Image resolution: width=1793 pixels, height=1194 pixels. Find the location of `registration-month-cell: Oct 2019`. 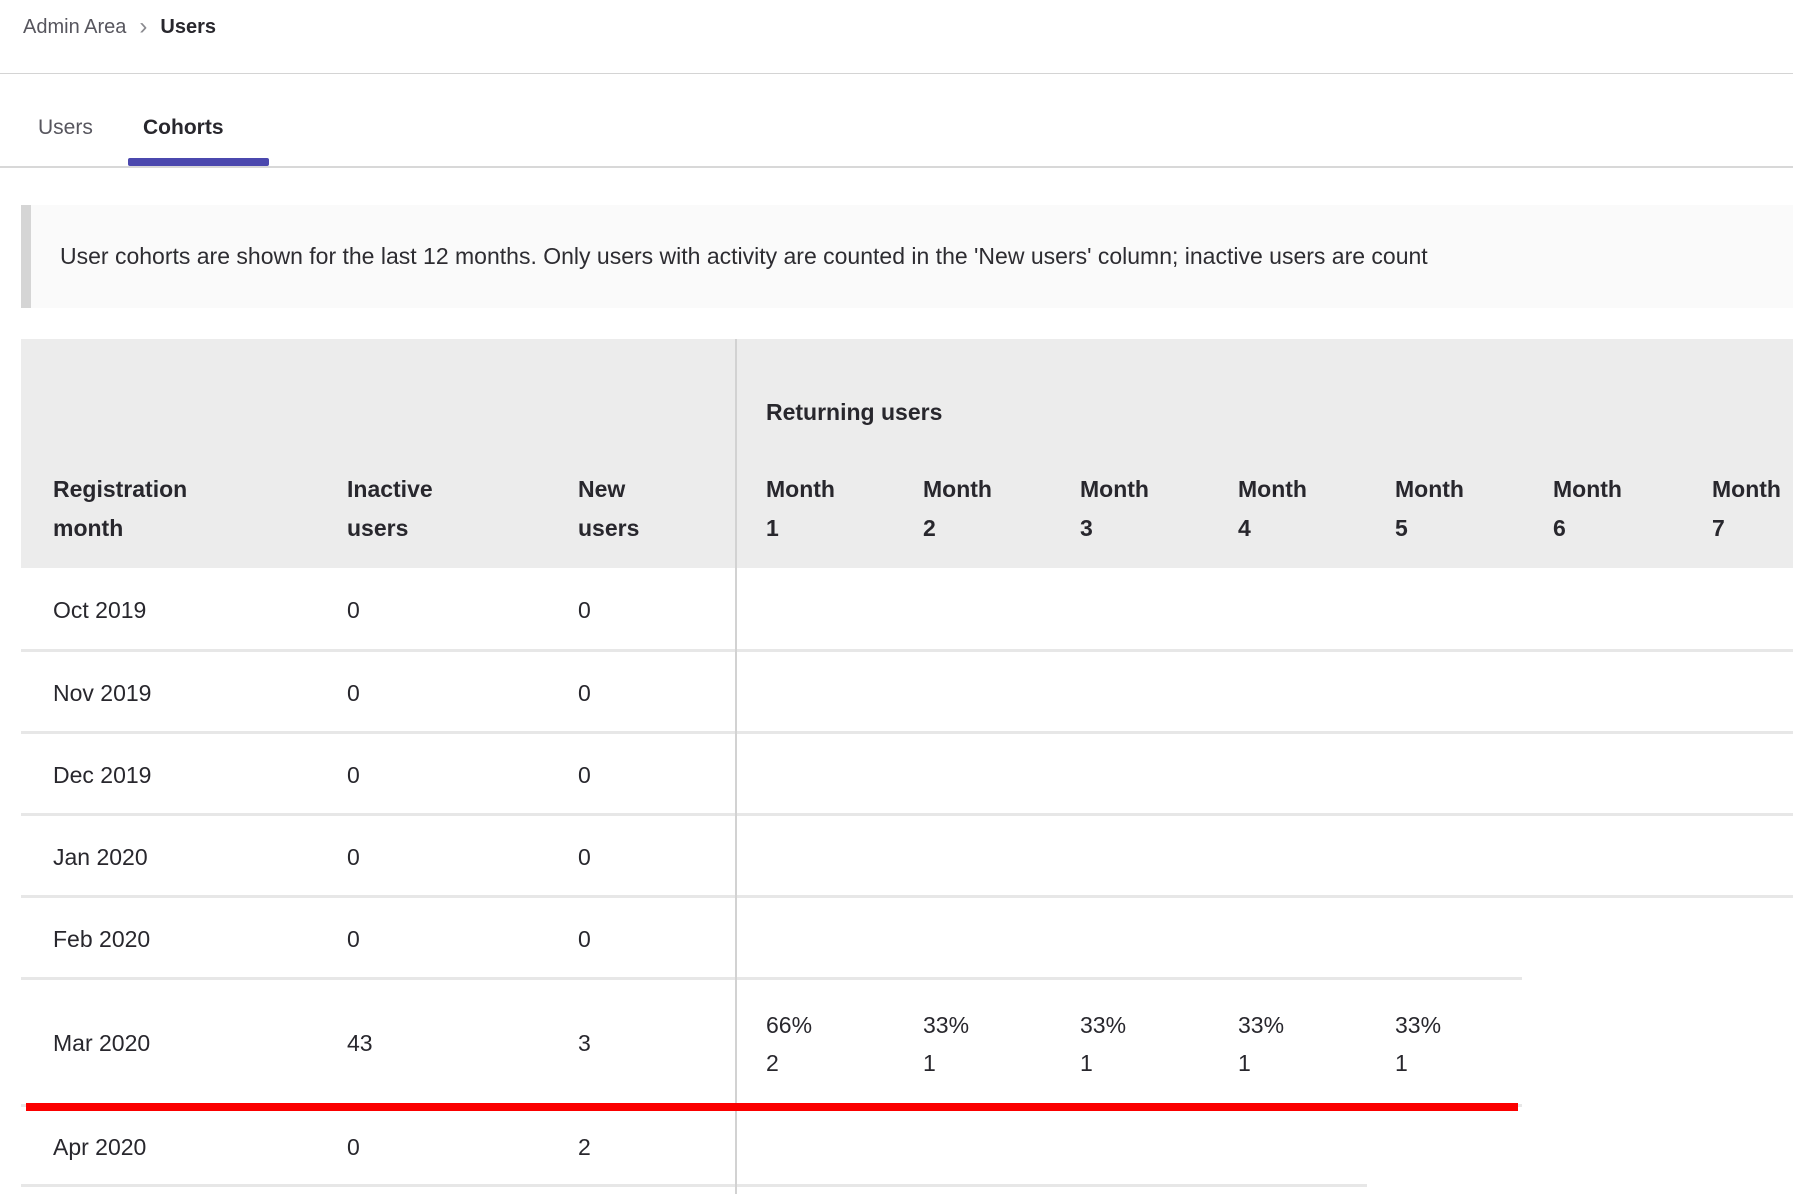

registration-month-cell: Oct 2019 is located at coordinates (100, 609).